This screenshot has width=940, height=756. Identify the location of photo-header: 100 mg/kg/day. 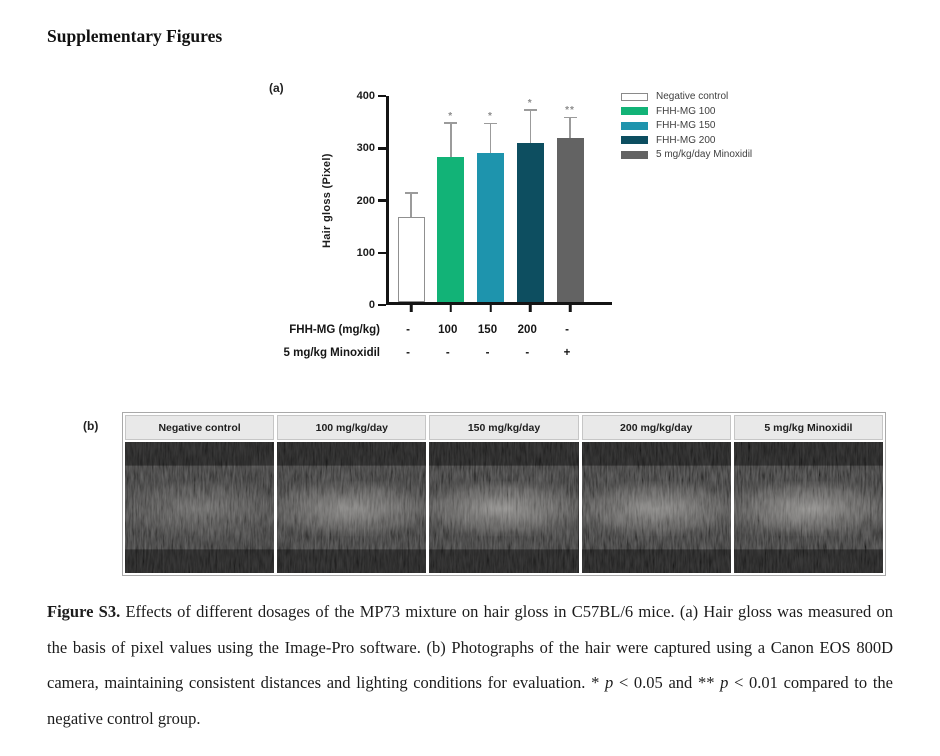
(352, 427).